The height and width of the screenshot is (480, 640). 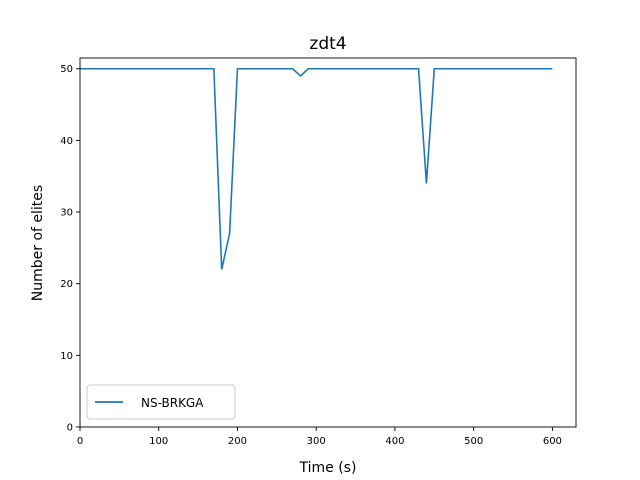 I want to click on y-tick-label: 20, so click(x=66, y=284).